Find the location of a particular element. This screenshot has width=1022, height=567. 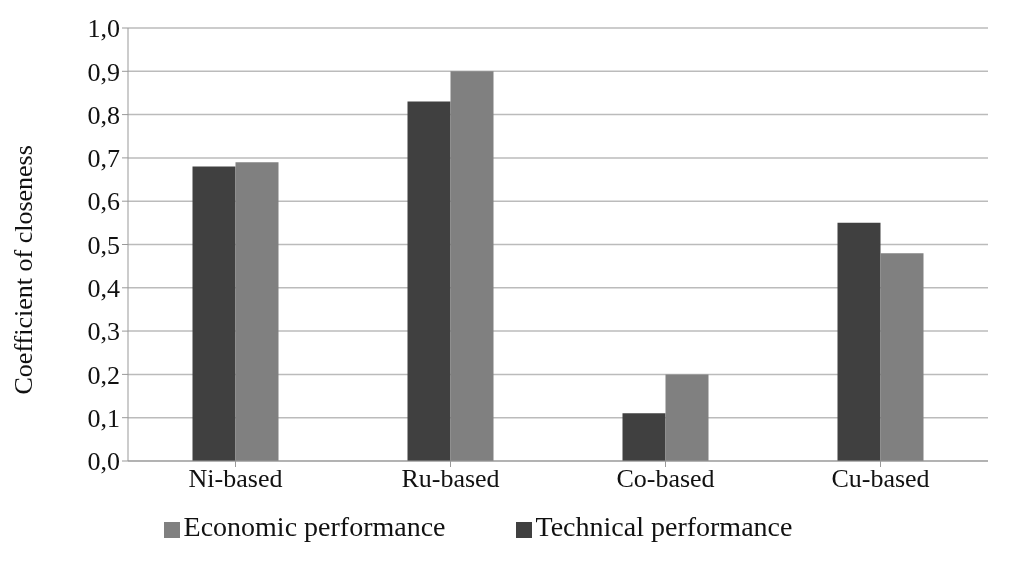

x-tick-label: Ni-based is located at coordinates (235, 479).